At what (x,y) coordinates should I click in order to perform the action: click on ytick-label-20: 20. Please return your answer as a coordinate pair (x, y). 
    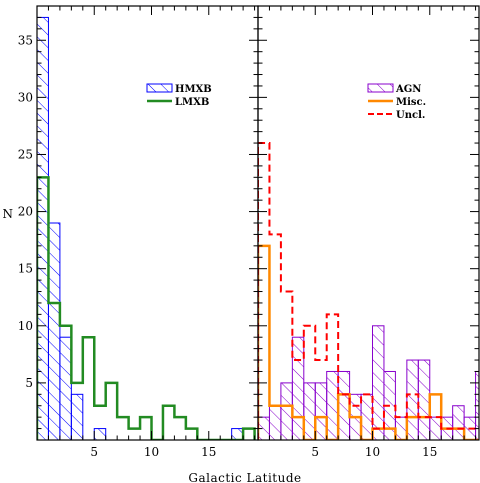
    Looking at the image, I should click on (25, 212).